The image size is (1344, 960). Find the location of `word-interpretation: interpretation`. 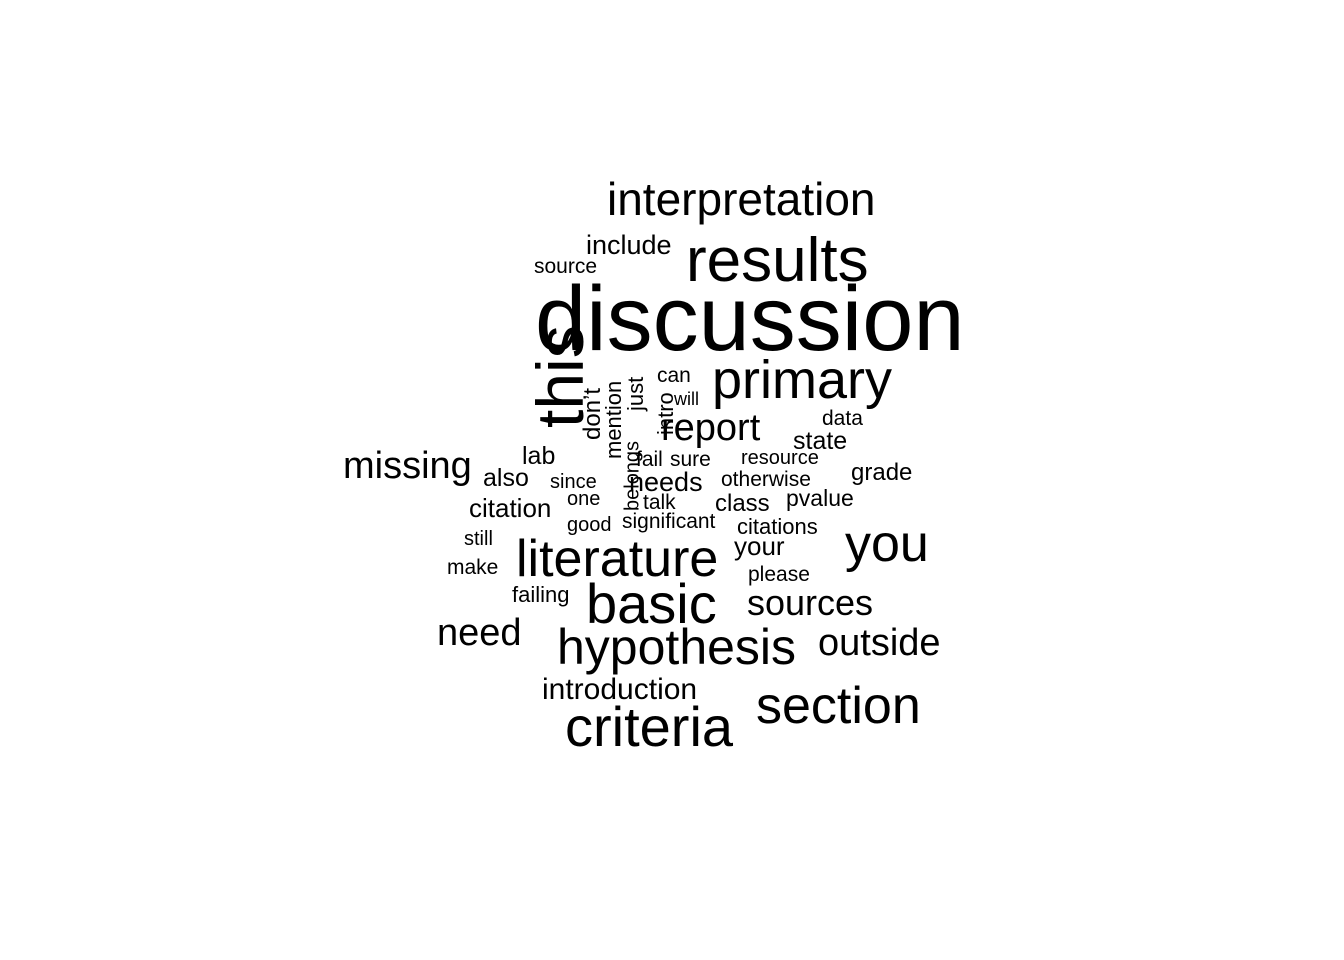

word-interpretation: interpretation is located at coordinates (741, 199).